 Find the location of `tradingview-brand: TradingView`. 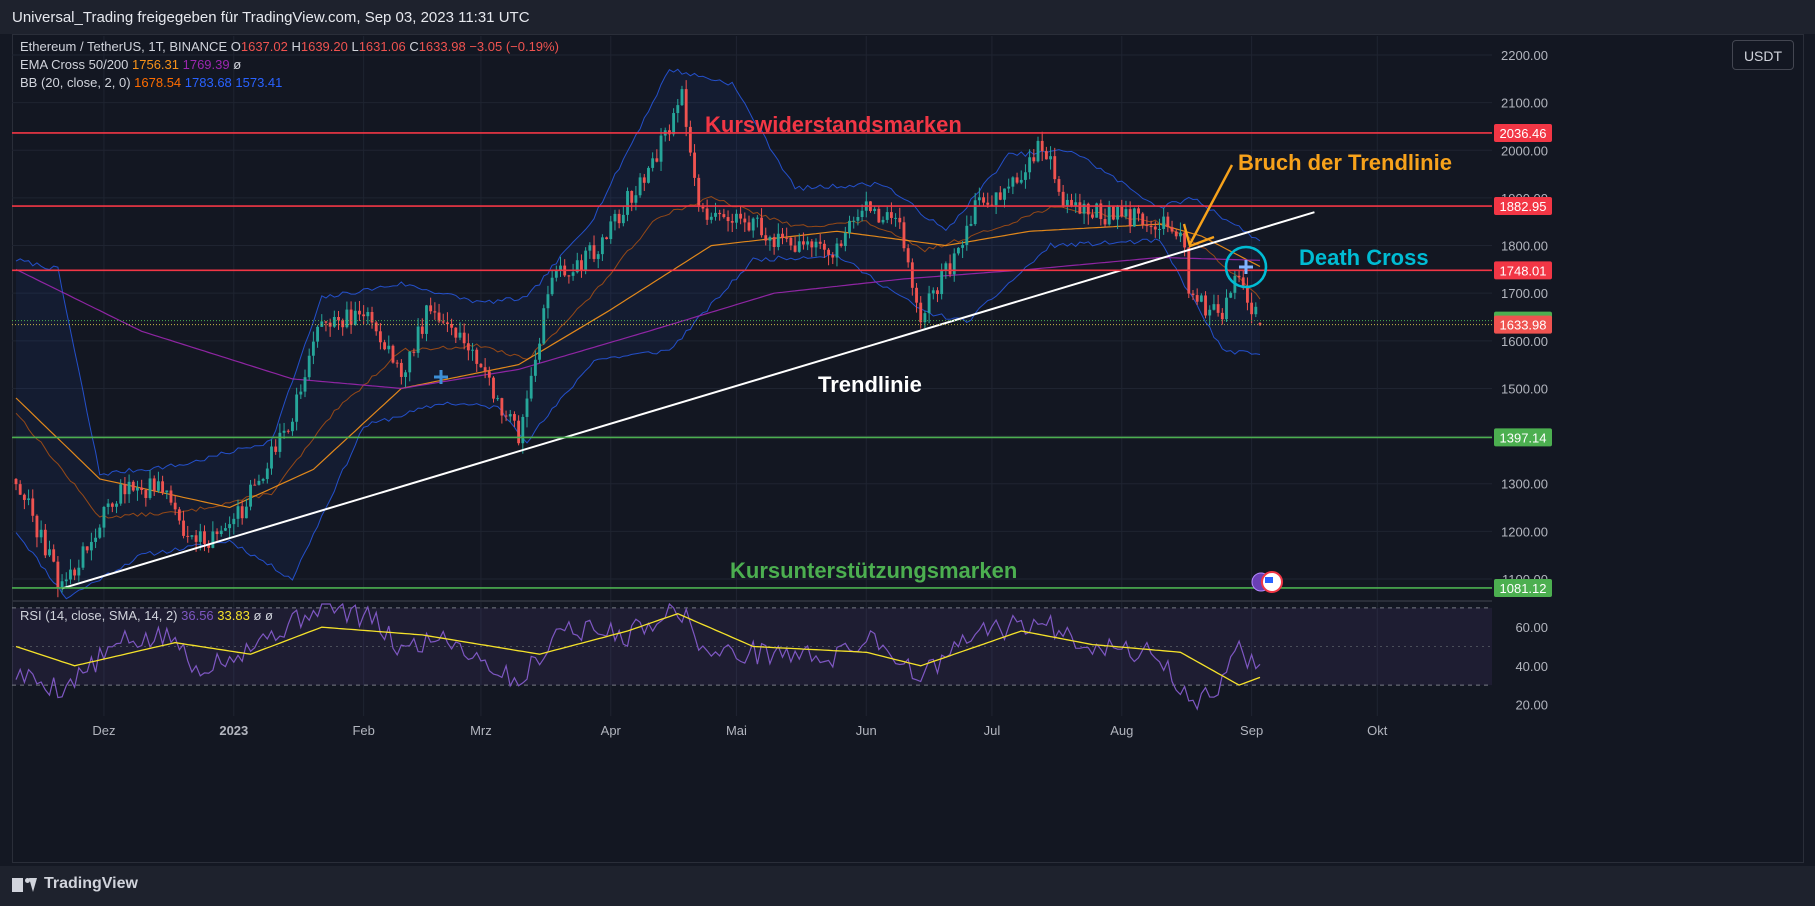

tradingview-brand: TradingView is located at coordinates (91, 883).